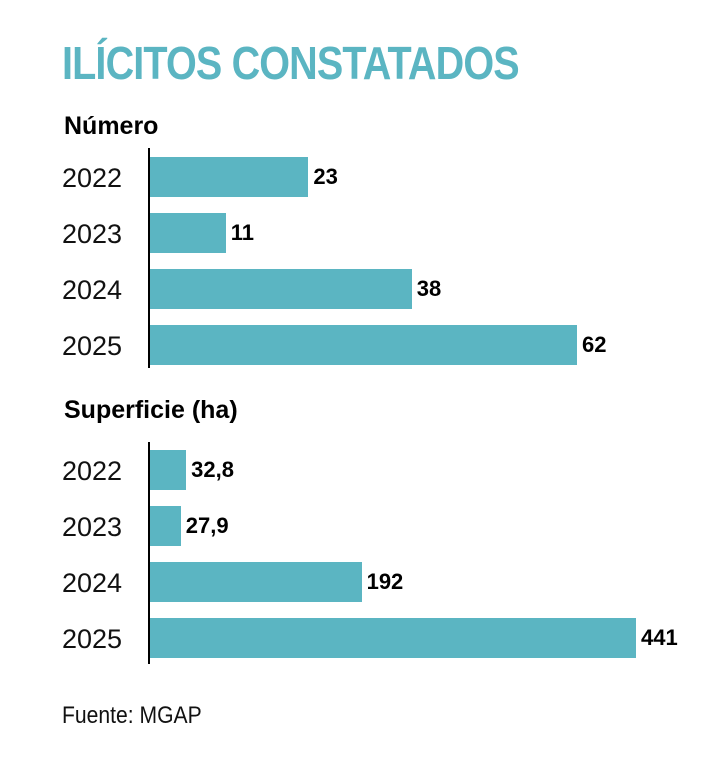 This screenshot has height=760, width=728. I want to click on chart-2-title: Superficie (ha), so click(151, 410).